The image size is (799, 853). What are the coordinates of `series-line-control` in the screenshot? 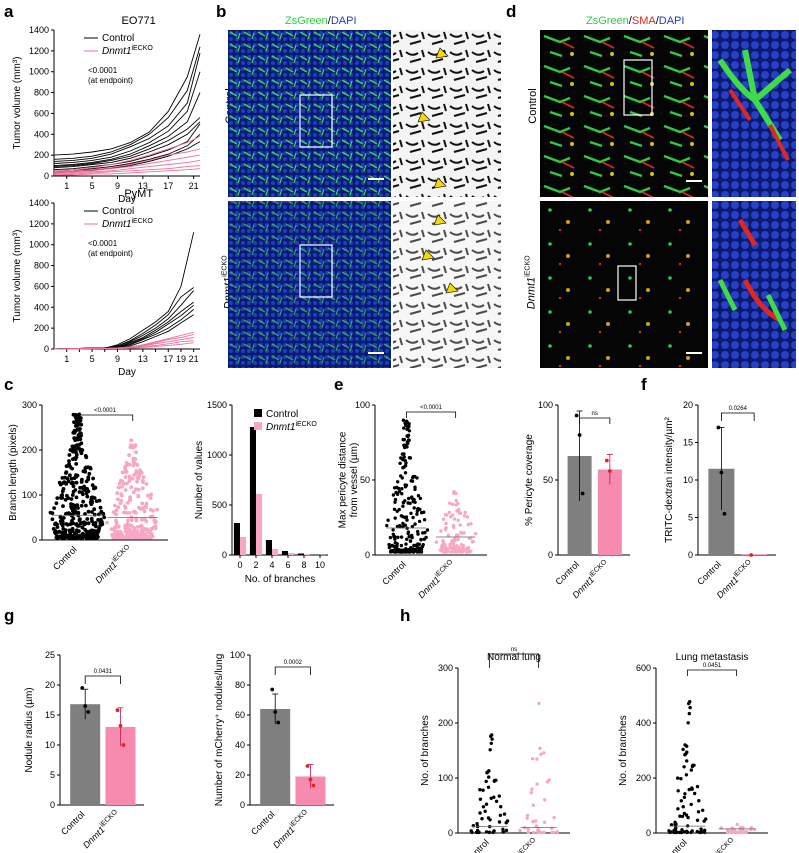 It's located at (127, 95).